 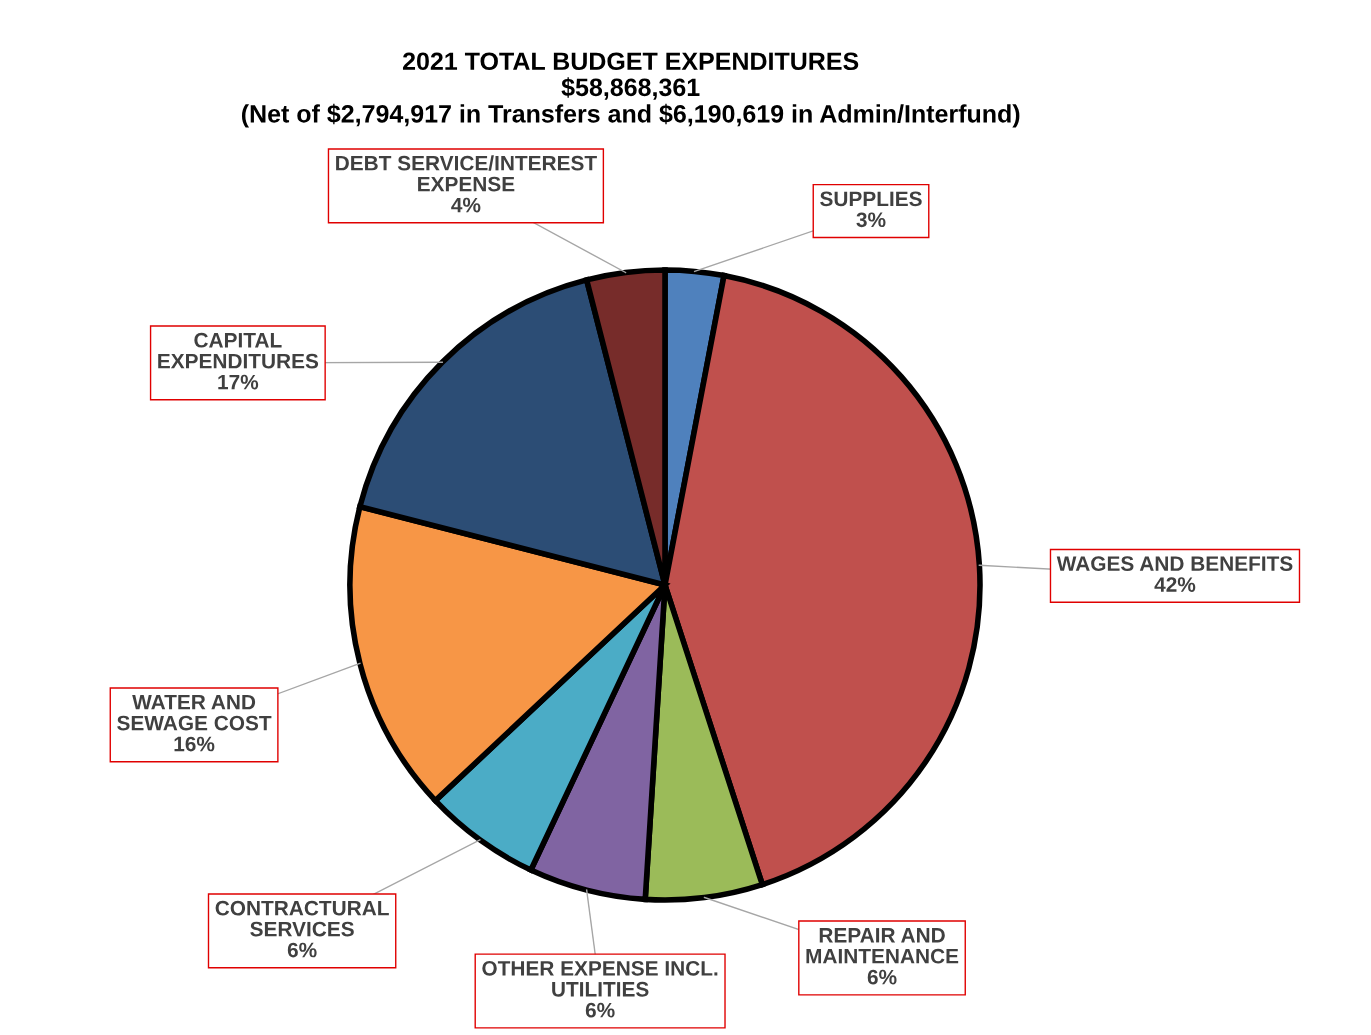 I want to click on chart-title: 2021 TOTAL BUDGET EXPENDITURES $58,868,361 (Net of $2,794,917 in Transfers and $6,190,619 in Admin/Interfund), so click(x=631, y=90).